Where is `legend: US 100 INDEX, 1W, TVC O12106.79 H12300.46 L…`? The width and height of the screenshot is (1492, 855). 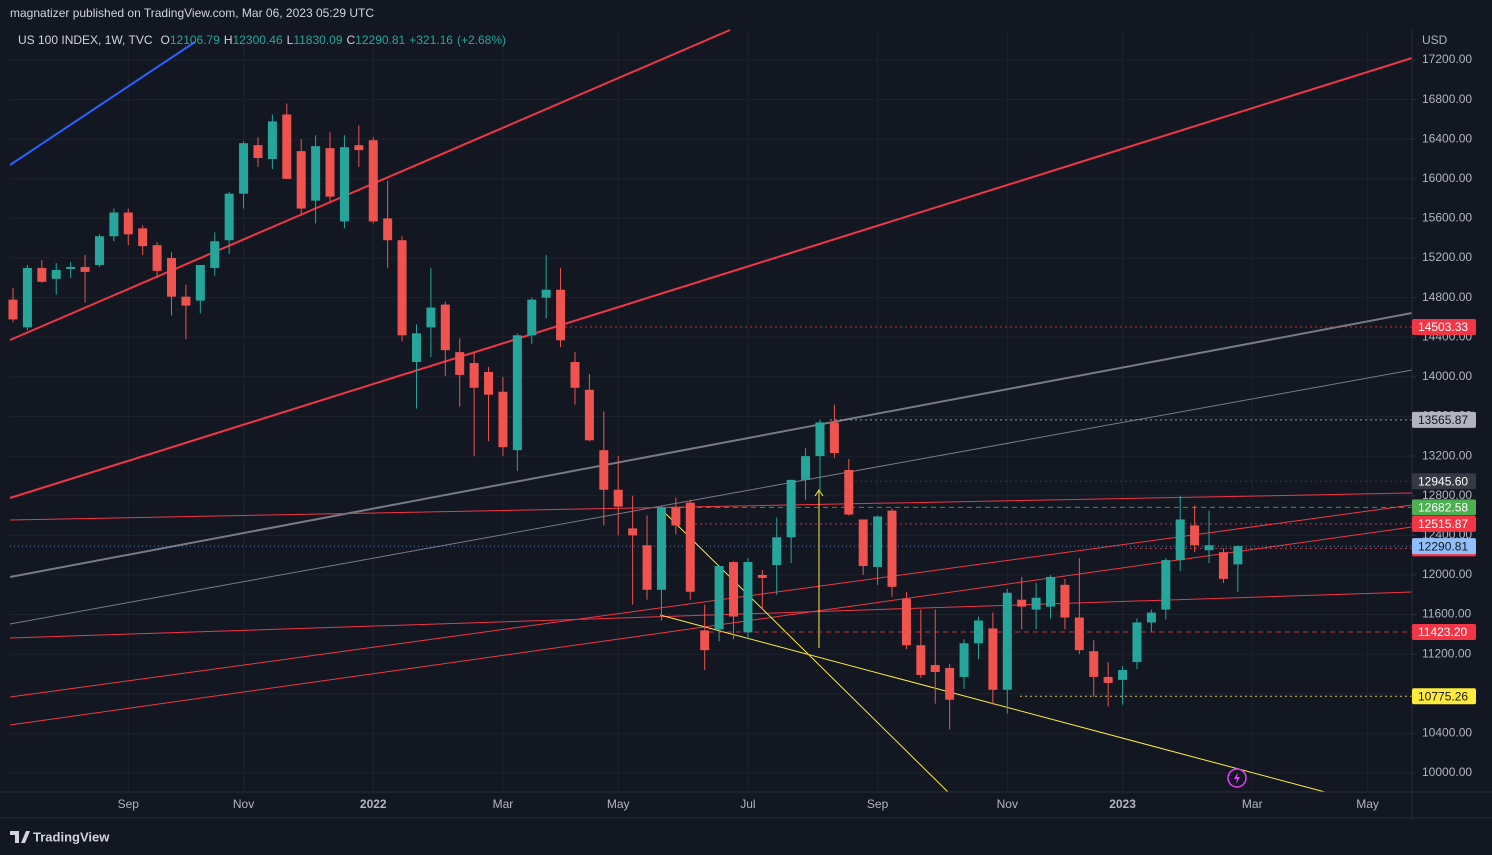
legend: US 100 INDEX, 1W, TVC O12106.79 H12300.46 L… is located at coordinates (262, 40).